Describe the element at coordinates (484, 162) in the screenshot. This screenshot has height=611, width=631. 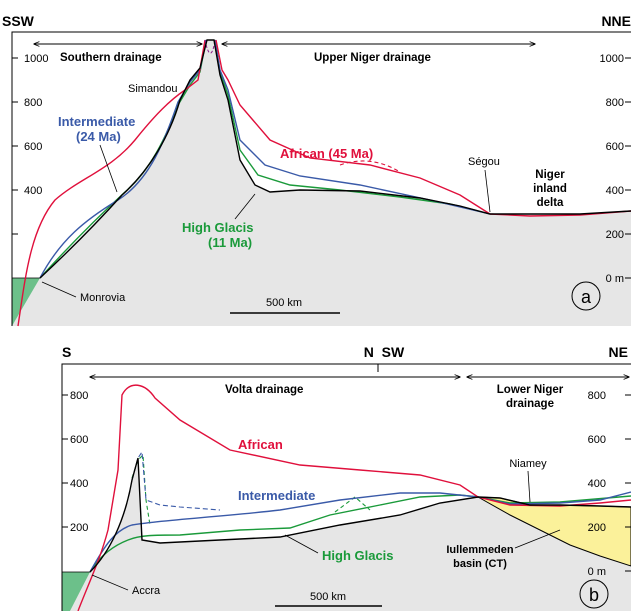
I see `panel-a-segou-label: Ségou` at that location.